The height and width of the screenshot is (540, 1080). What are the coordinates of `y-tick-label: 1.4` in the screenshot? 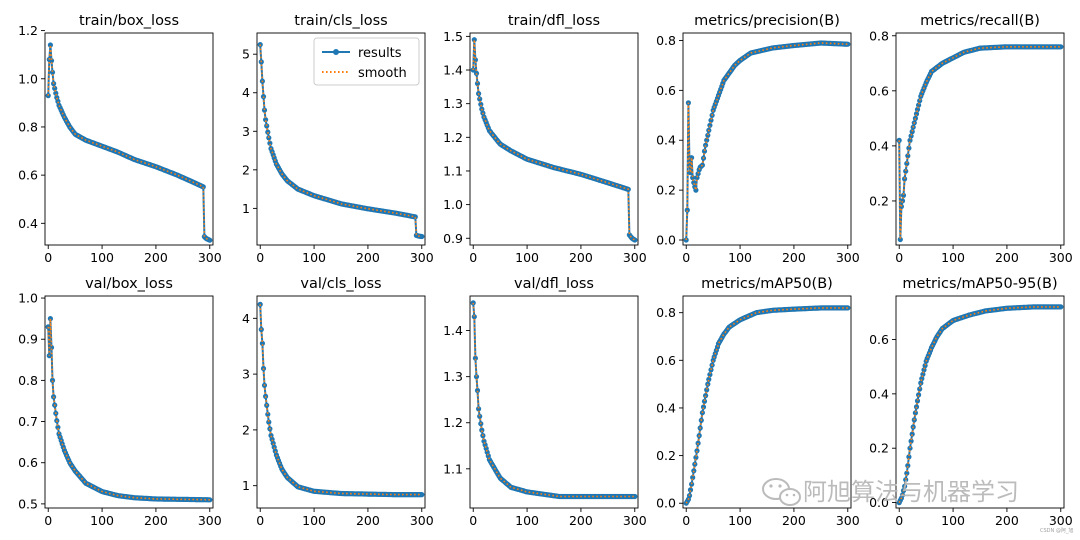 It's located at (453, 70).